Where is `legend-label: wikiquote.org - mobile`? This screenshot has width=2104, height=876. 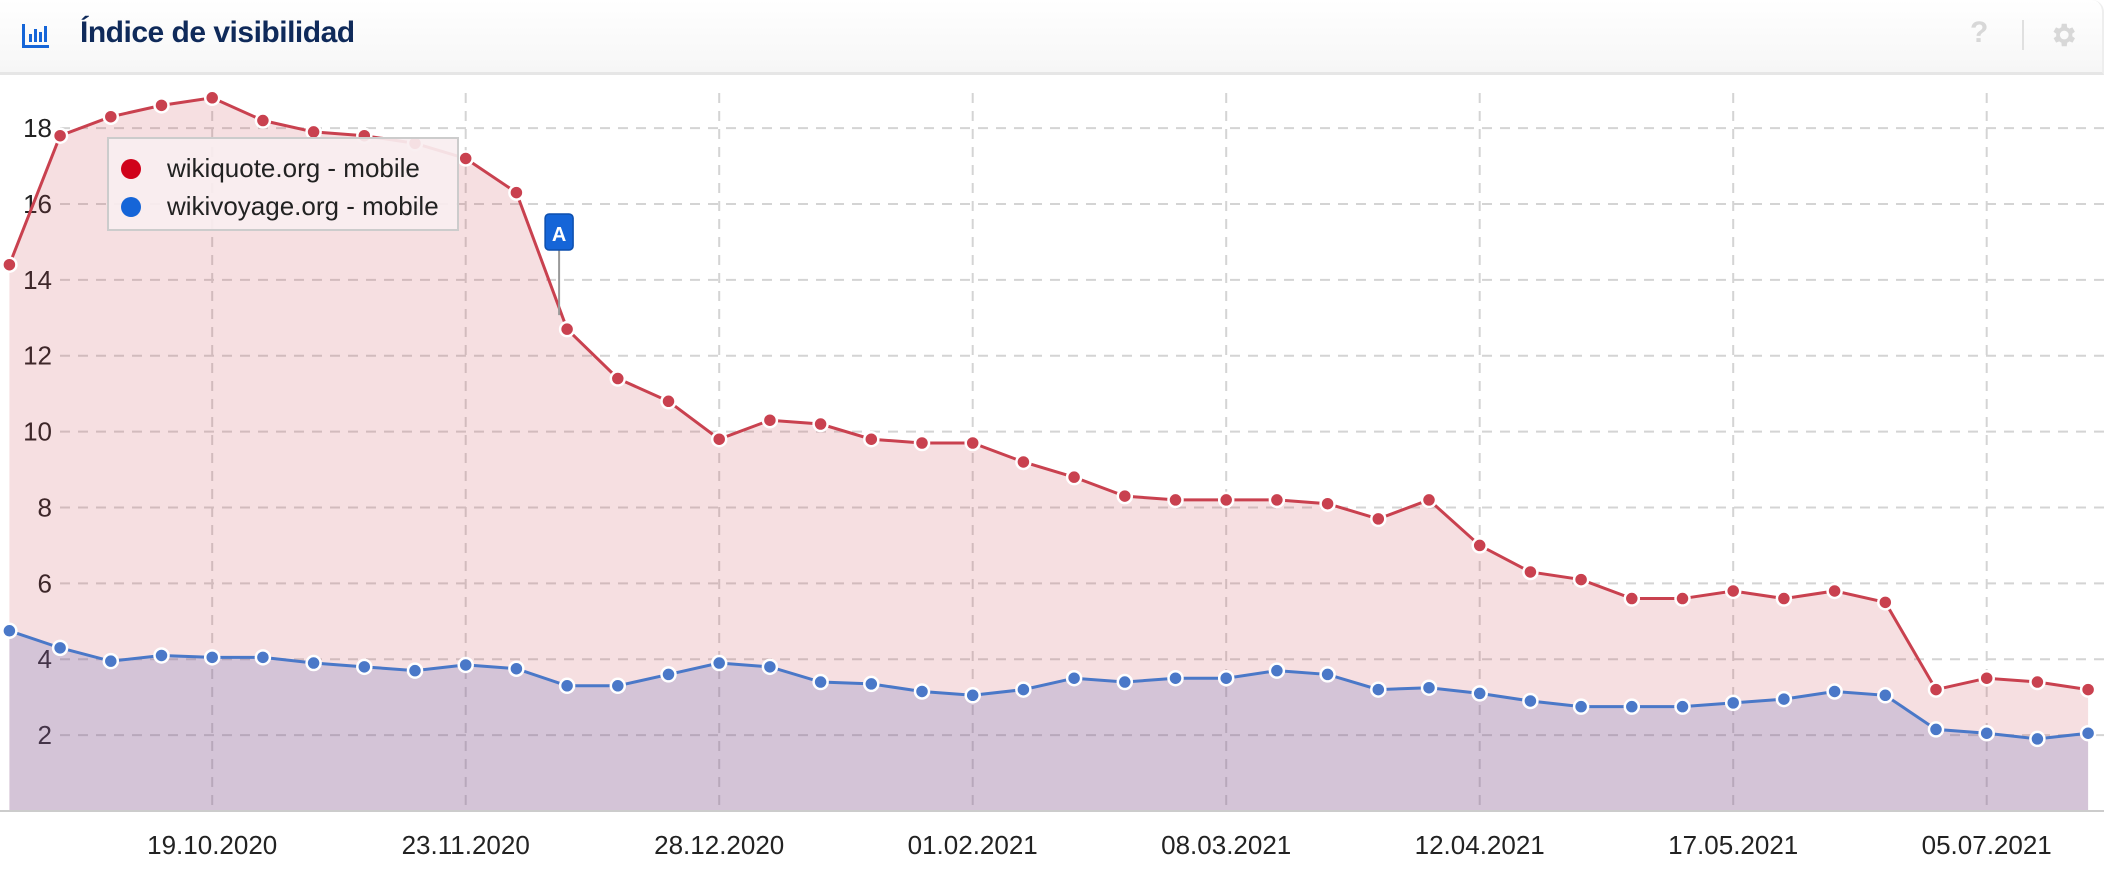
legend-label: wikiquote.org - mobile is located at coordinates (293, 168).